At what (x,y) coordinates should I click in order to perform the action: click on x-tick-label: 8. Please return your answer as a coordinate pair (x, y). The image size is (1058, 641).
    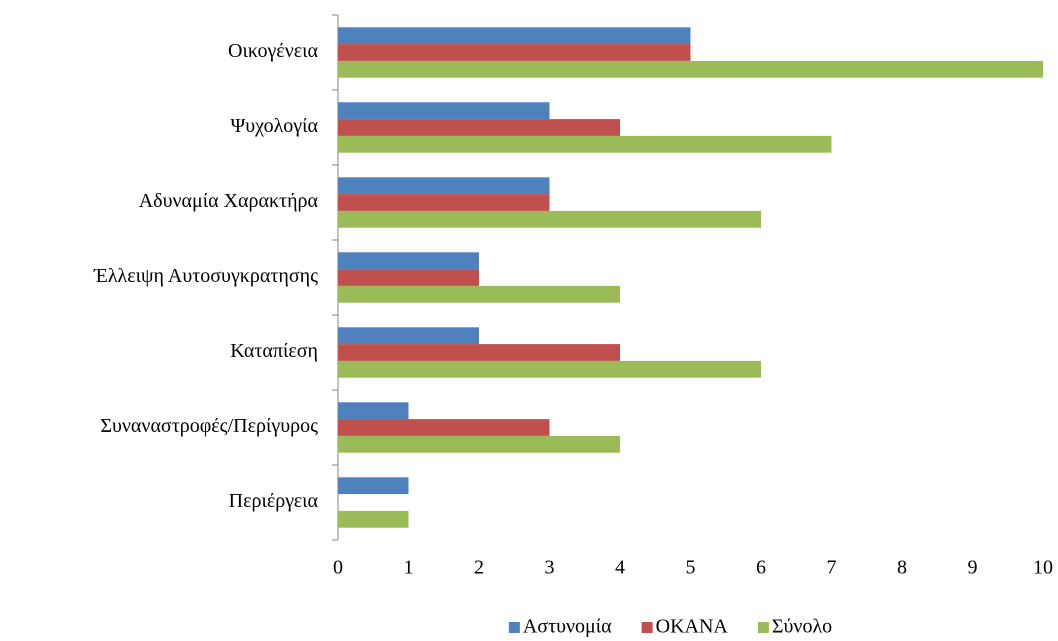
    Looking at the image, I should click on (902, 568).